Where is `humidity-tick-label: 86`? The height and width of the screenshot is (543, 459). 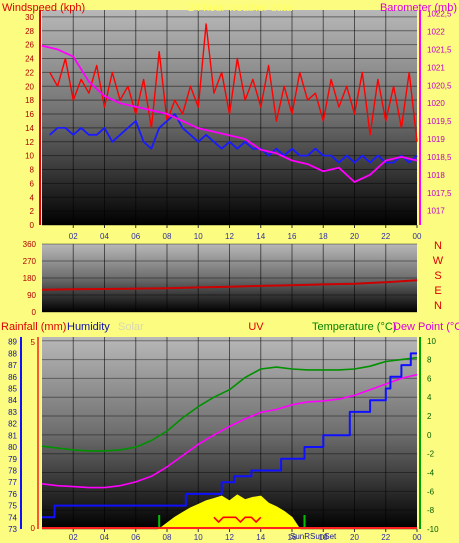 humidity-tick-label: 86 is located at coordinates (12, 377).